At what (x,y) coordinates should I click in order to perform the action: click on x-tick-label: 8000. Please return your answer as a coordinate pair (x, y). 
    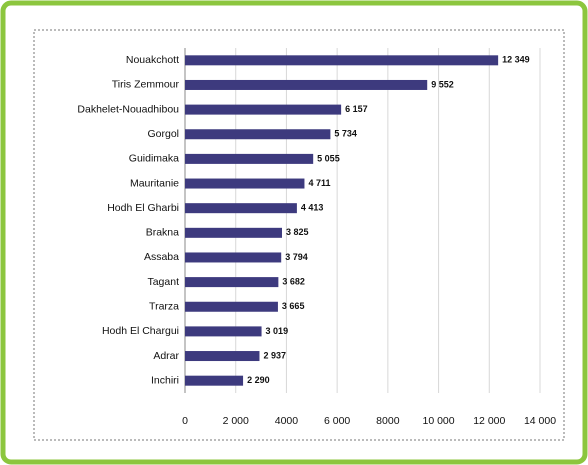
    Looking at the image, I should click on (388, 421).